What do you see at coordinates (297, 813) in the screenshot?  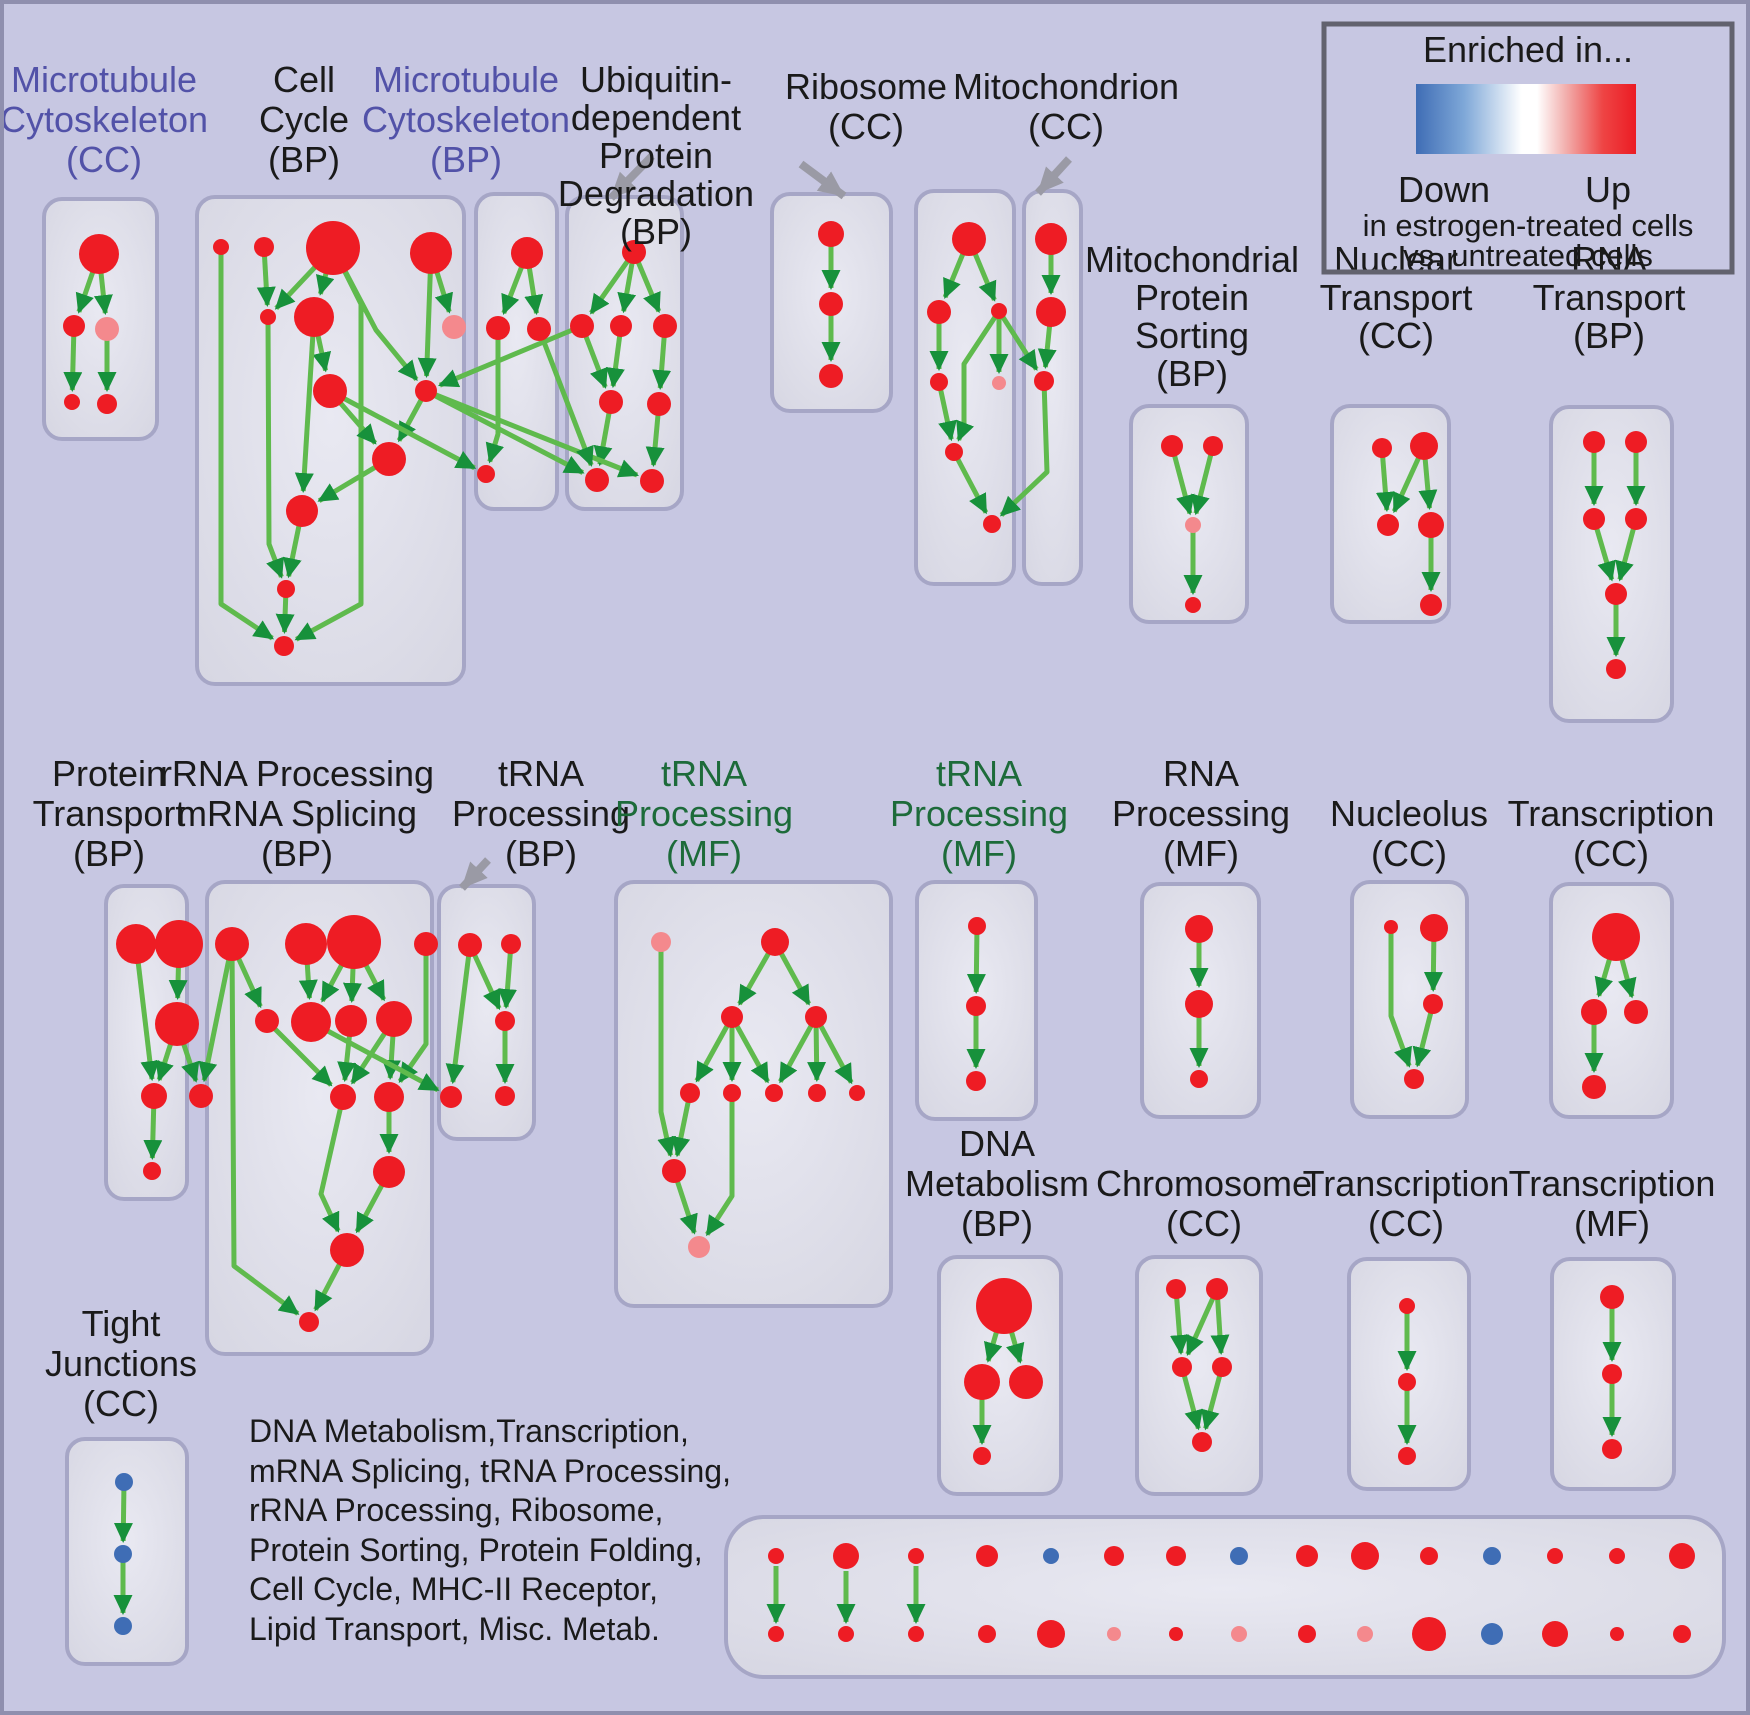 I see `cluster-label-rrna-line1: mRNA Splicing` at bounding box center [297, 813].